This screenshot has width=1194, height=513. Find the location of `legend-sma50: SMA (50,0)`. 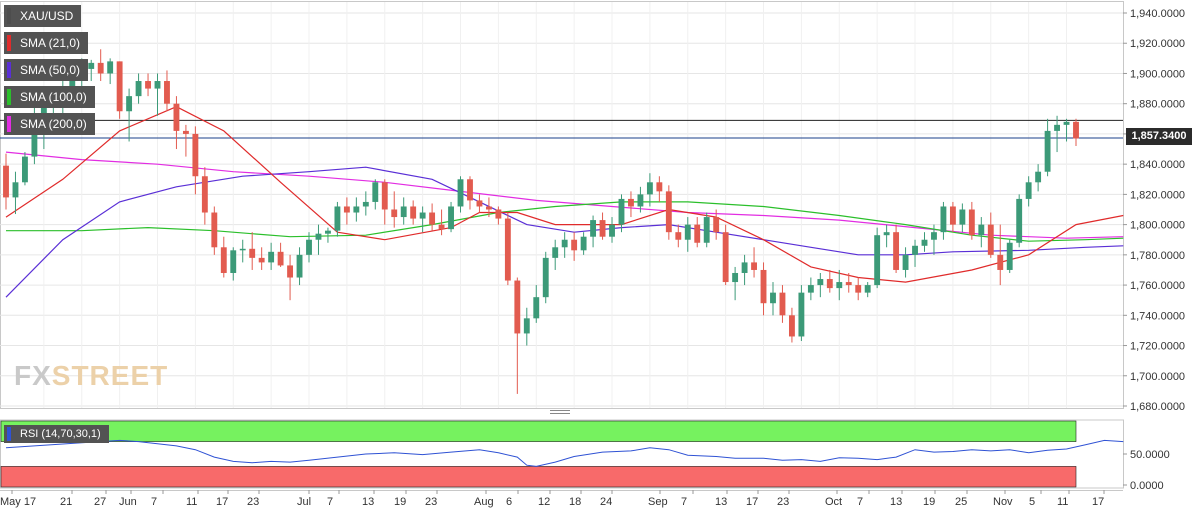

legend-sma50: SMA (50,0) is located at coordinates (46, 70).